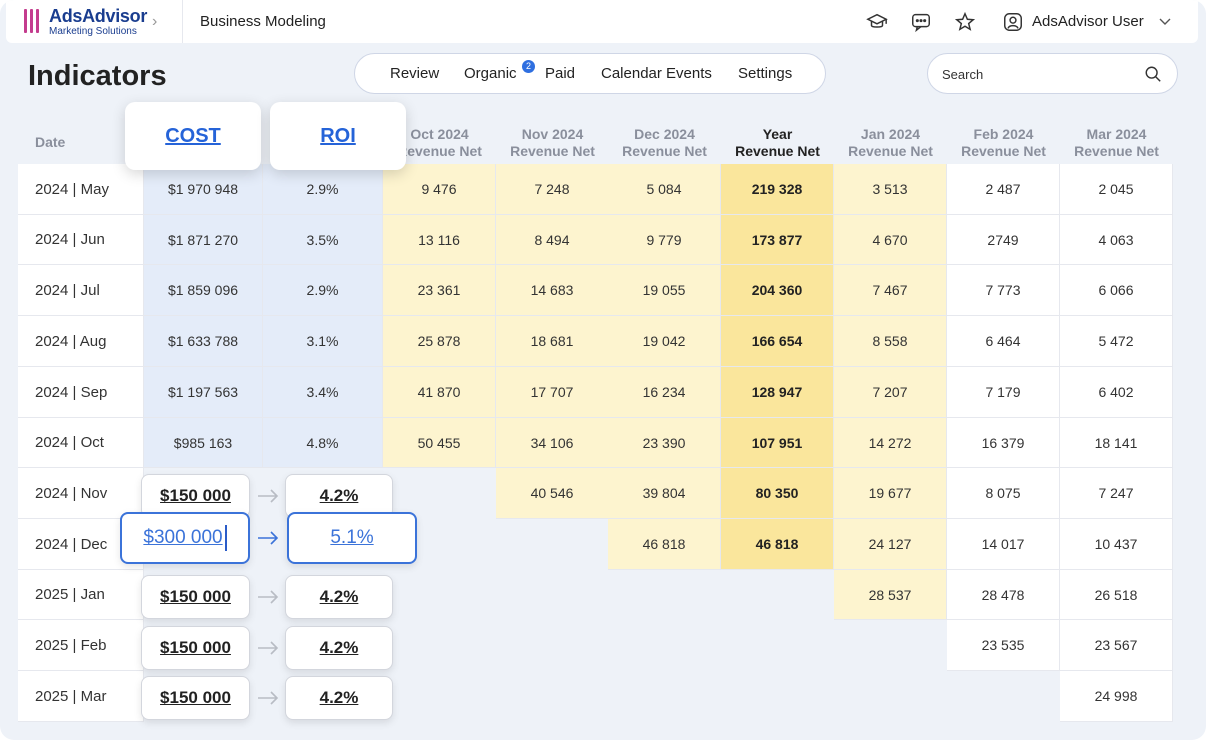 The height and width of the screenshot is (740, 1206). What do you see at coordinates (890, 595) in the screenshot?
I see `revenue-cell: 28 537` at bounding box center [890, 595].